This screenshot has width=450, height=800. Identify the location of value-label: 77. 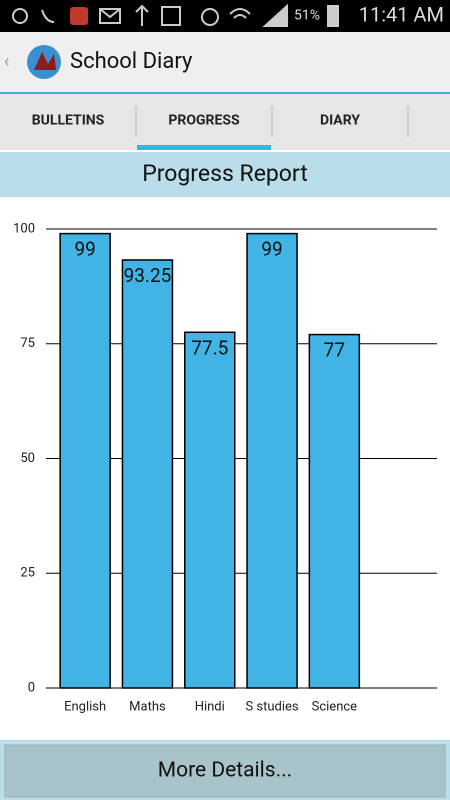
(334, 350).